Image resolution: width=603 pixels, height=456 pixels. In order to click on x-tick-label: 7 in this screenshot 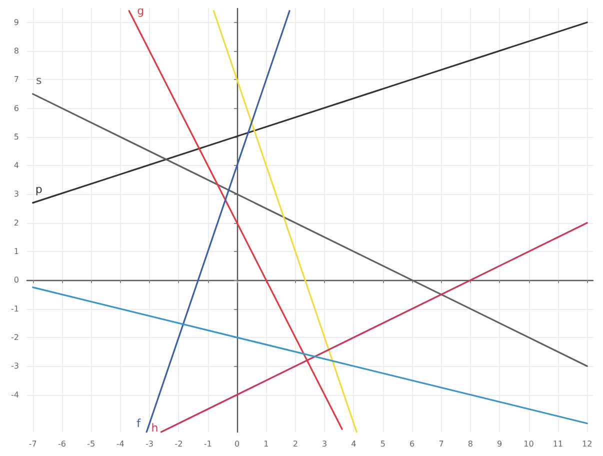, I will do `click(441, 444)`.